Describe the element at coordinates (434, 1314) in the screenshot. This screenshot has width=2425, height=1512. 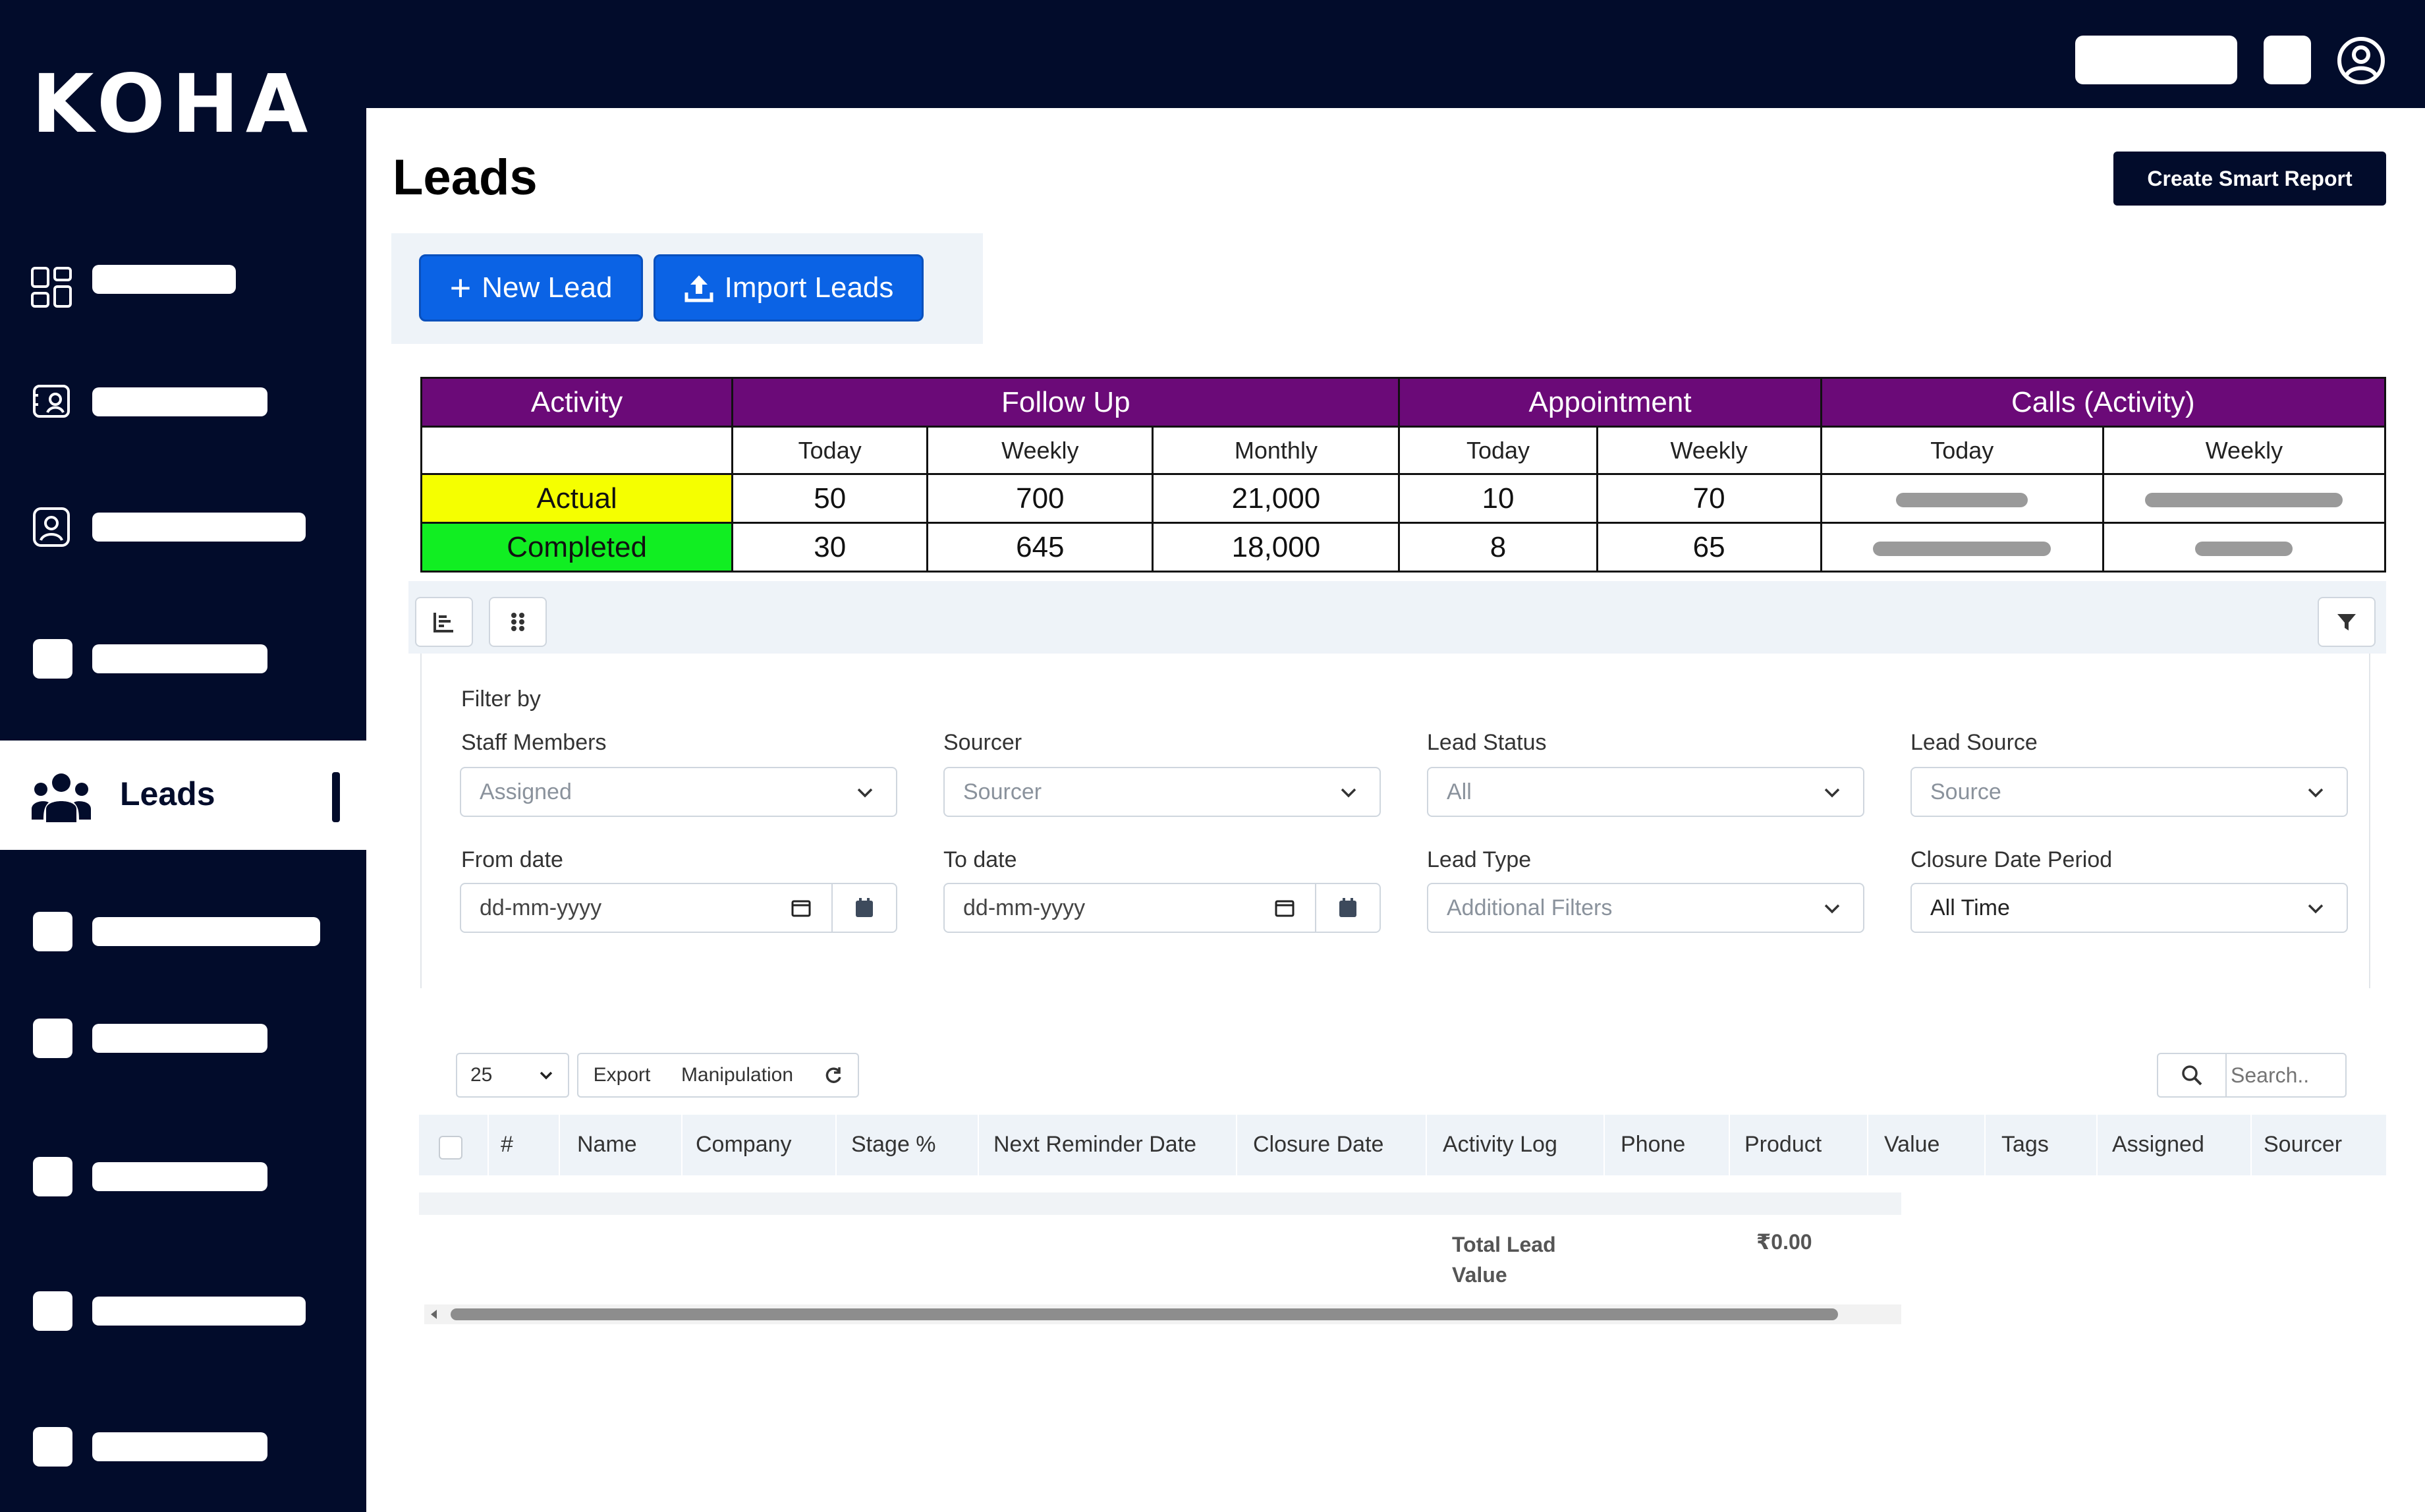
I see `scroll-left-icon` at that location.